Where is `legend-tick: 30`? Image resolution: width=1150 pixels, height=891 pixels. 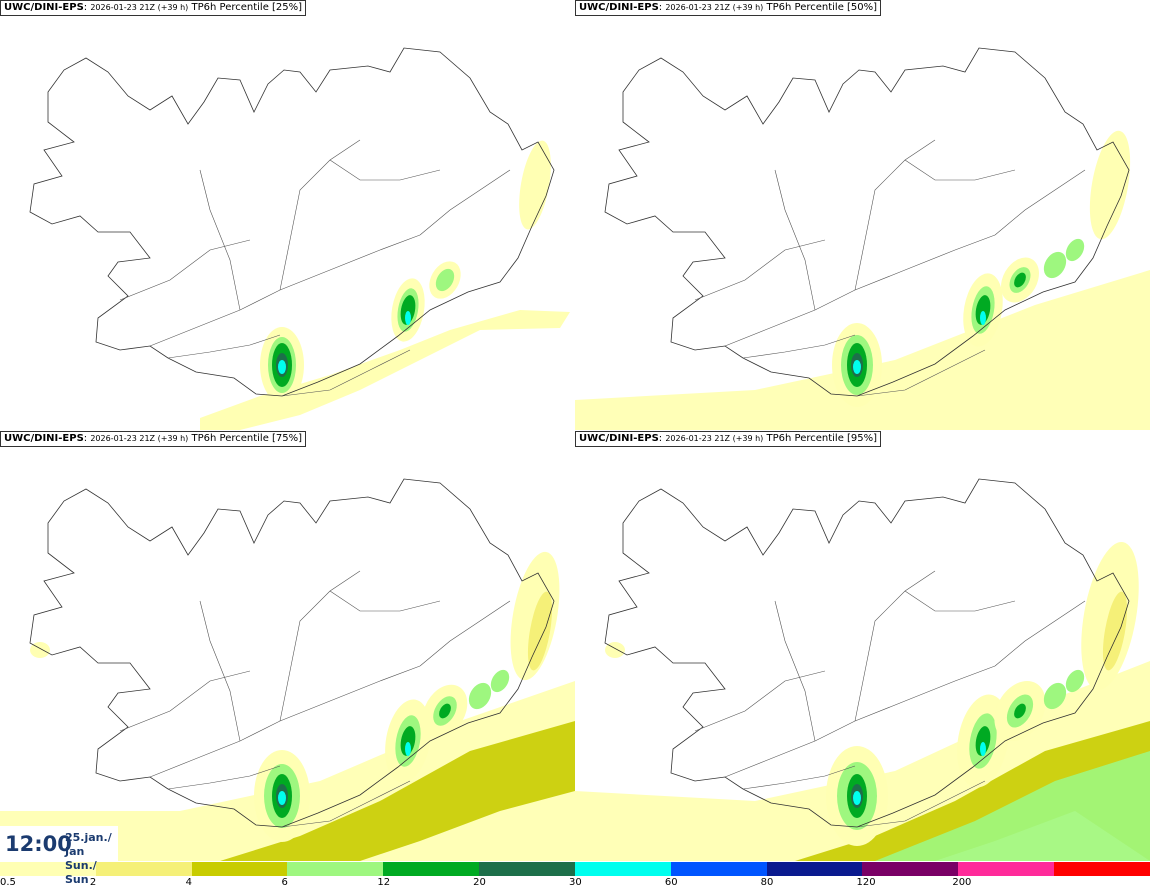 legend-tick: 30 is located at coordinates (575, 882).